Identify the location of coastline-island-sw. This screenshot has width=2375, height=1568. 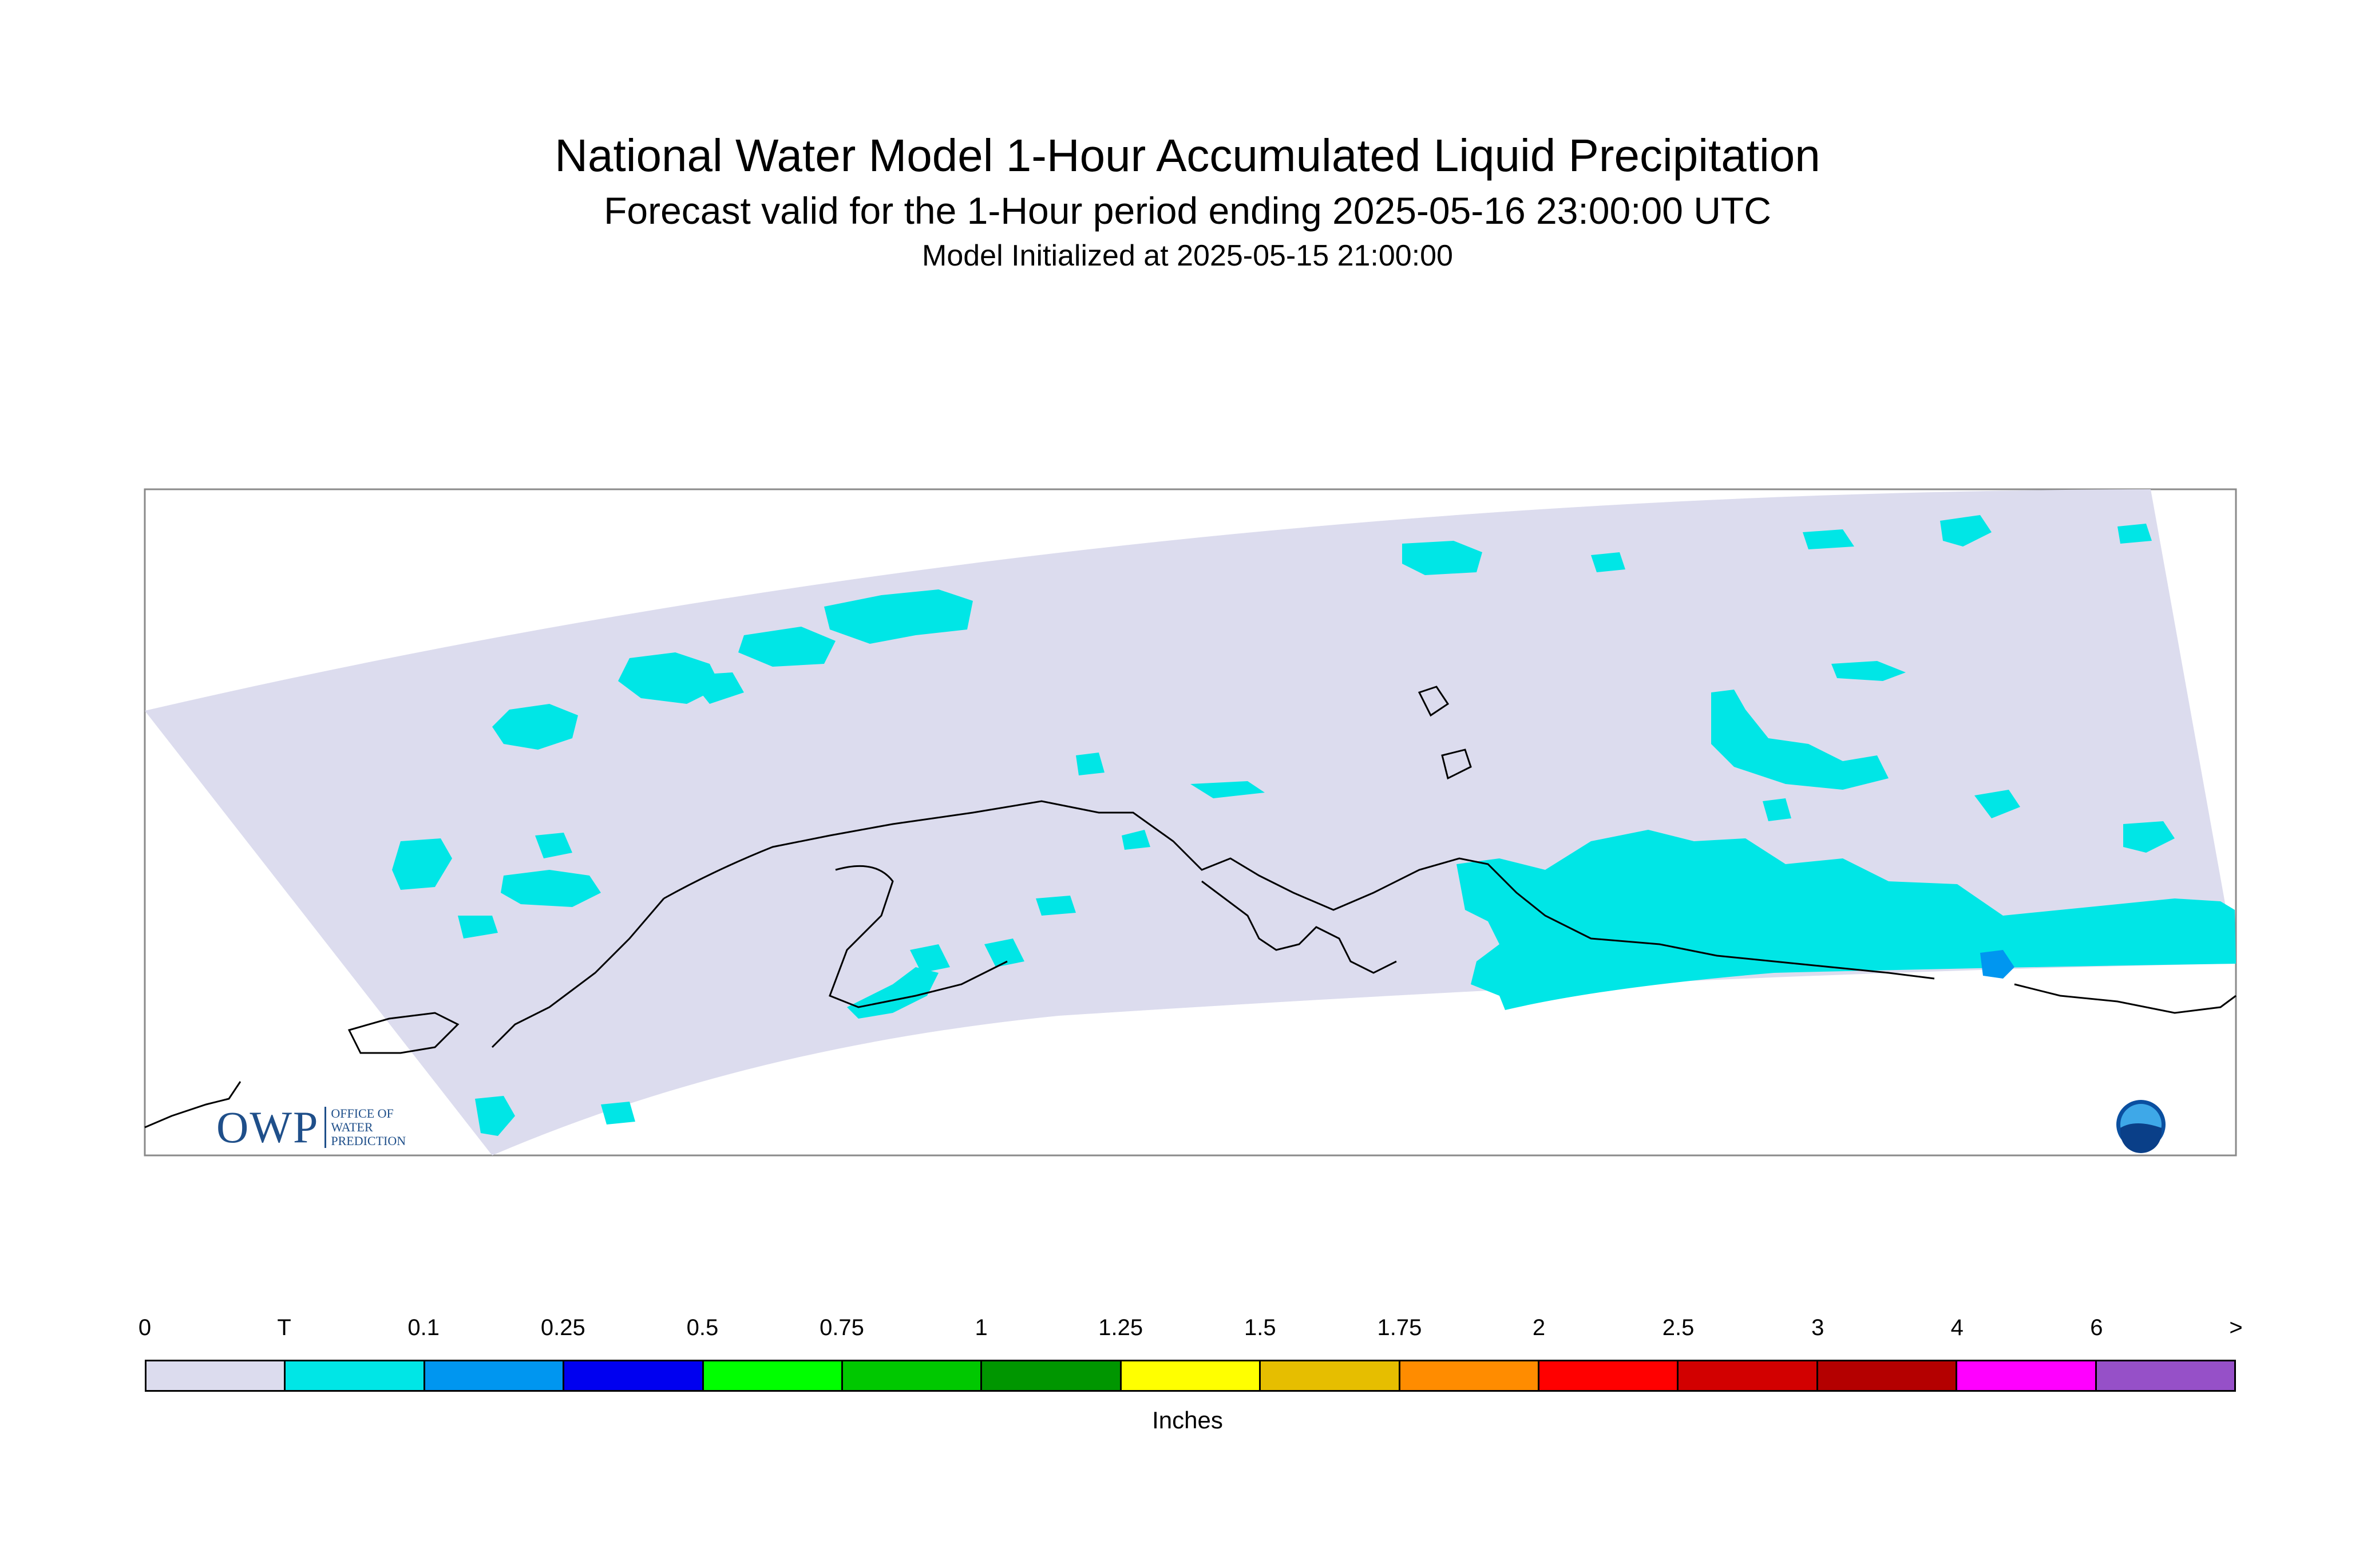
(403, 1033).